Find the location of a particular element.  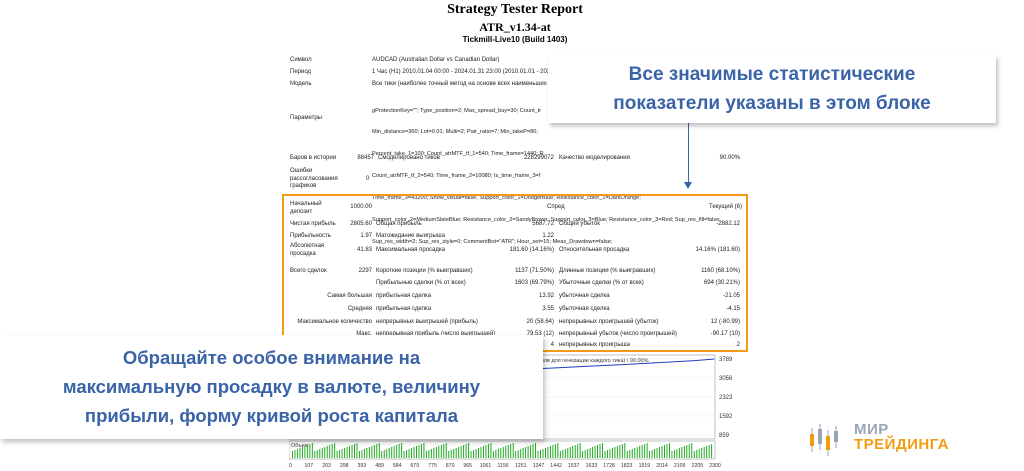

info-label-period: Период is located at coordinates (301, 72).